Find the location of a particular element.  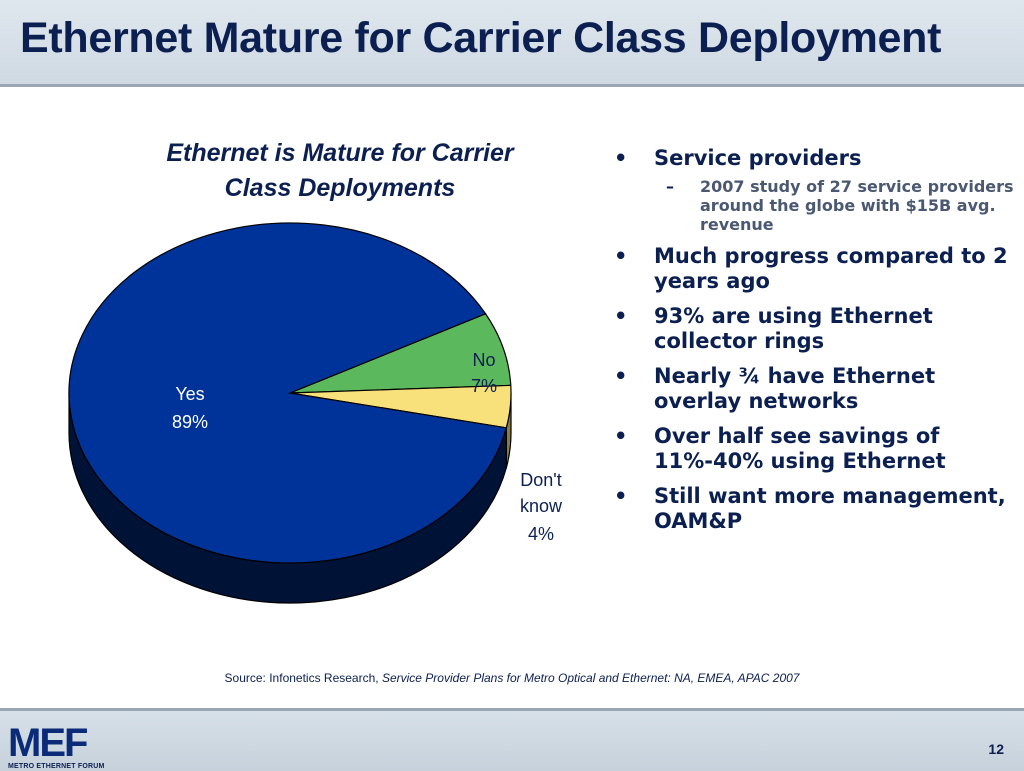

footer-bar: MEF METRO ETHERNET FORUM 12 is located at coordinates (512, 739).